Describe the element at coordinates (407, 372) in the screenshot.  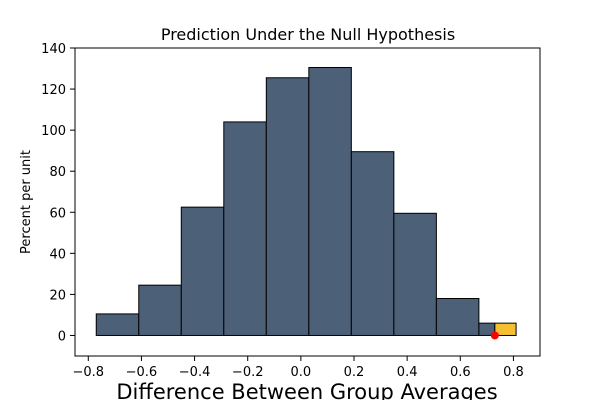
I see `x-tick-label: 0.4` at that location.